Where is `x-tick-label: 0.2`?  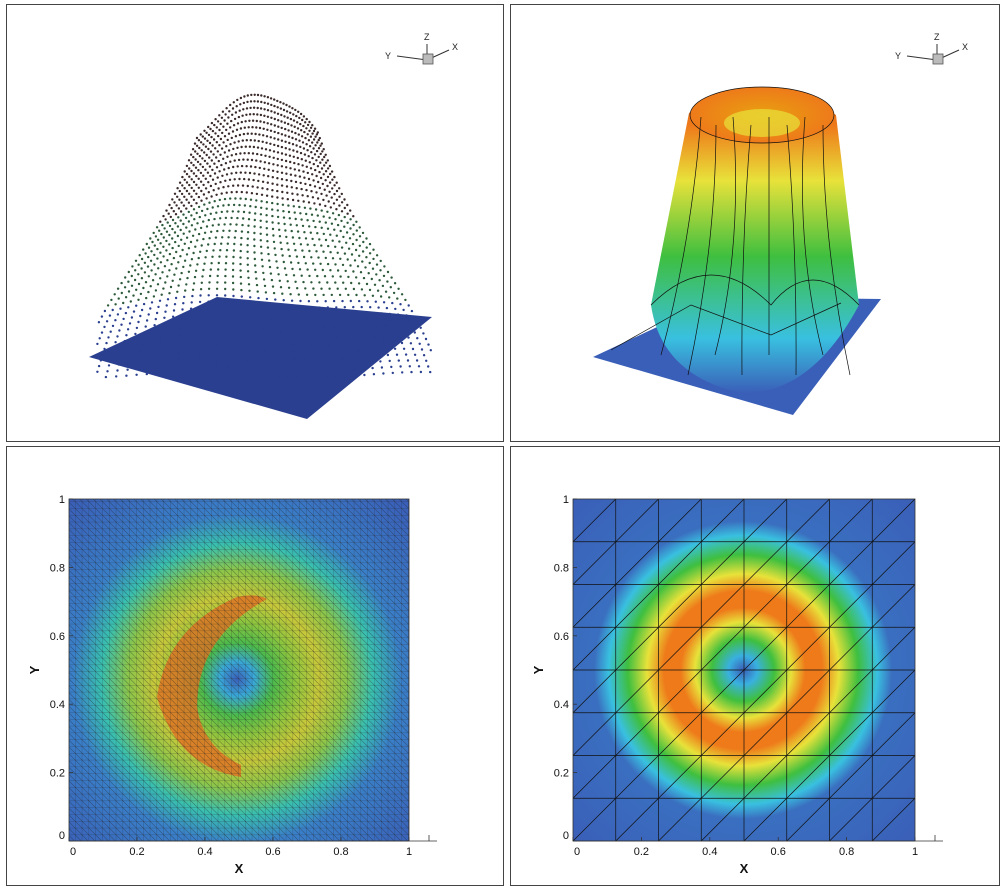 x-tick-label: 0.2 is located at coordinates (136, 852).